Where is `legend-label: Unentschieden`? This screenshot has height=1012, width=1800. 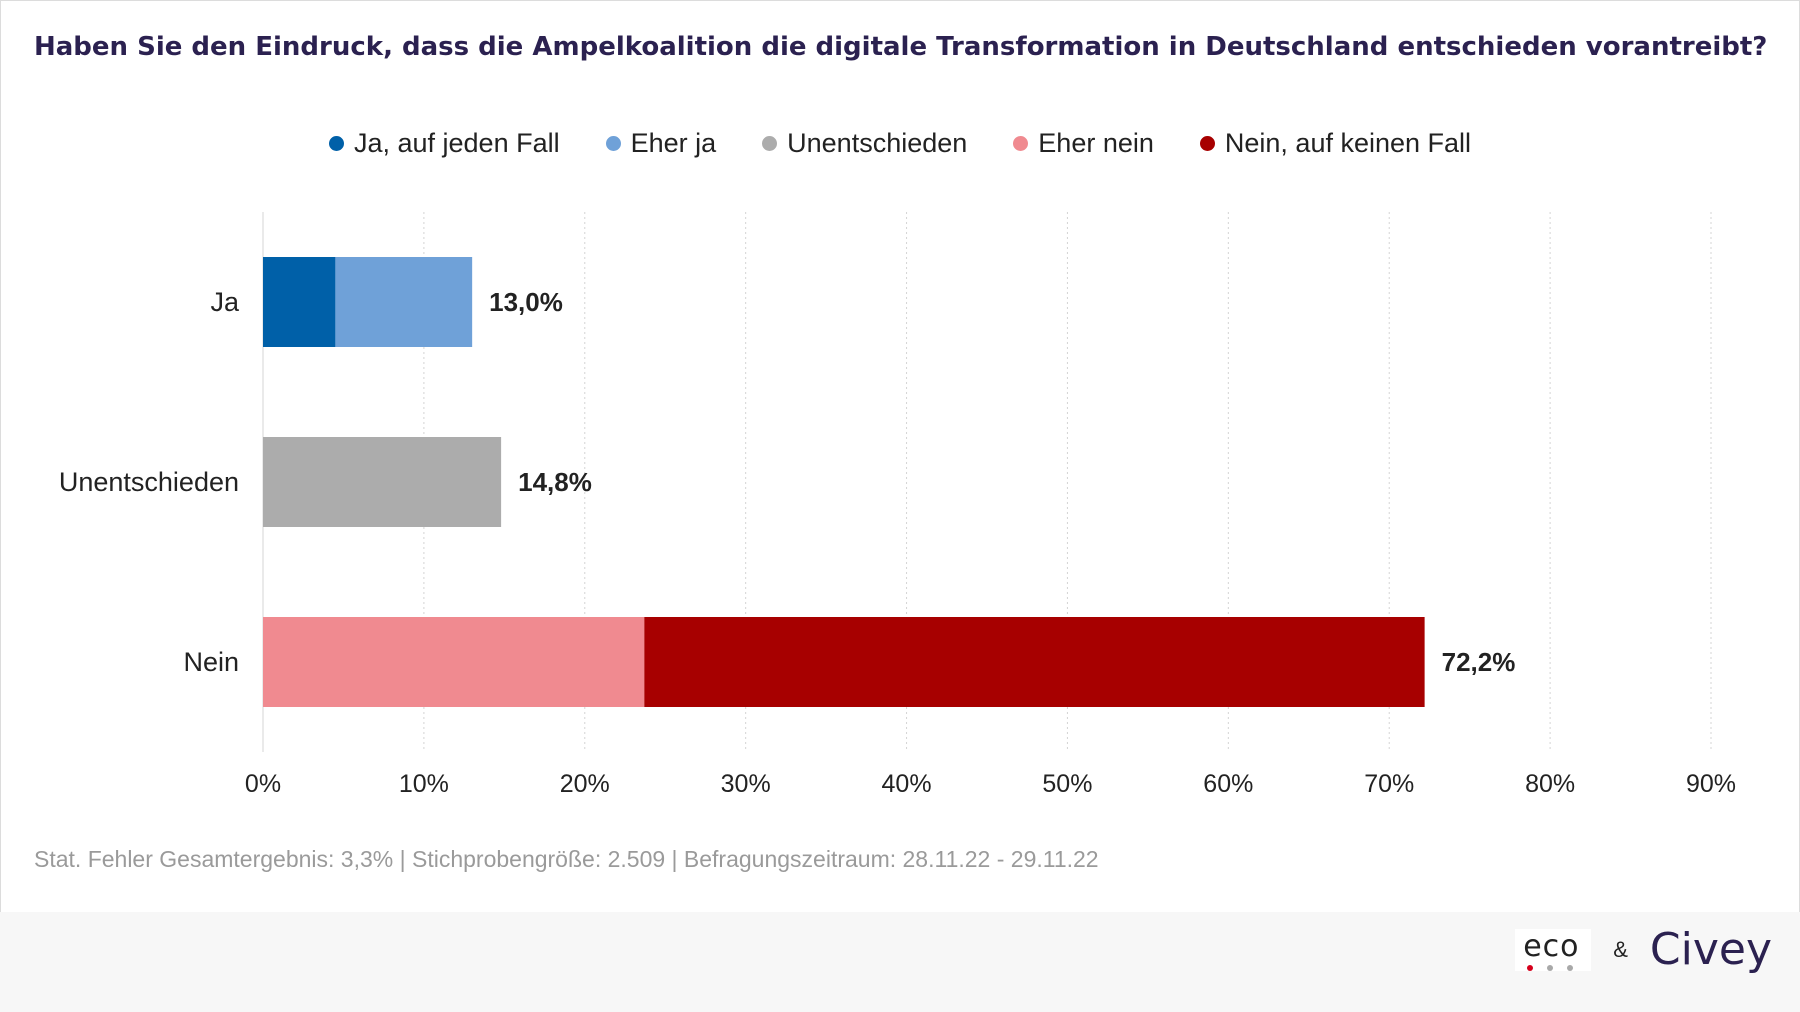 legend-label: Unentschieden is located at coordinates (877, 143).